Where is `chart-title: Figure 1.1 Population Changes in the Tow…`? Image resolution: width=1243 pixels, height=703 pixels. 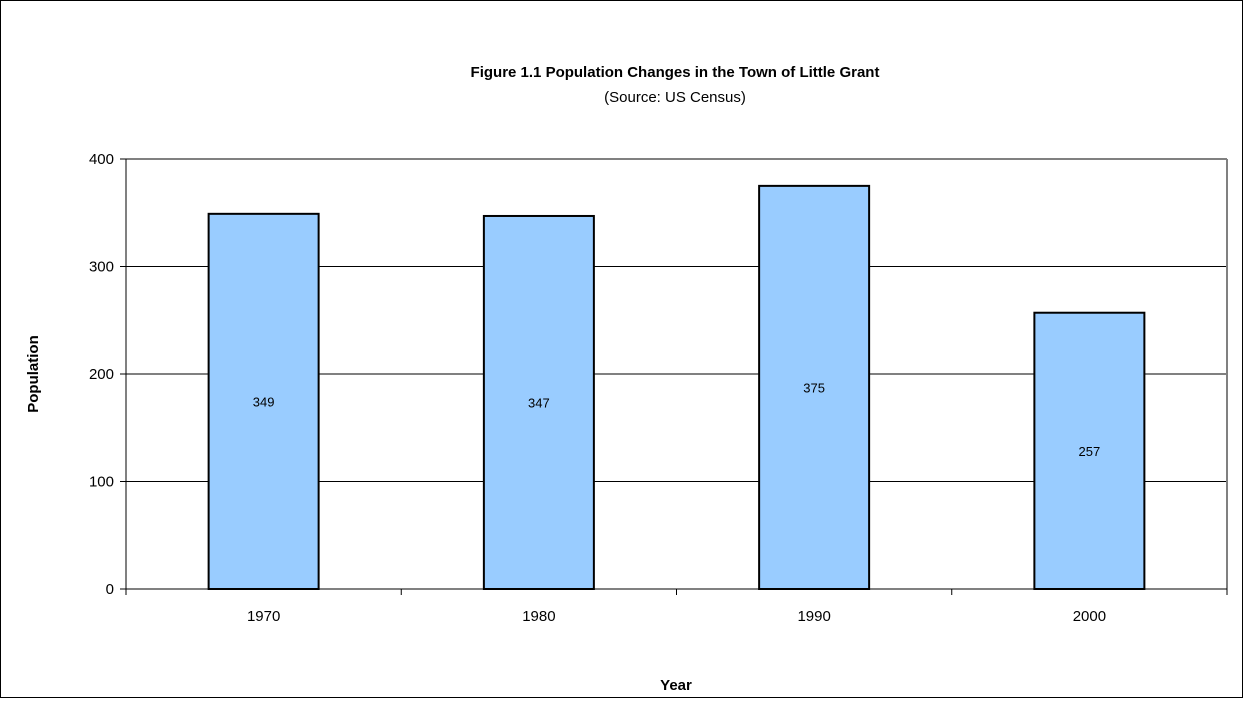 chart-title: Figure 1.1 Population Changes in the Tow… is located at coordinates (675, 72).